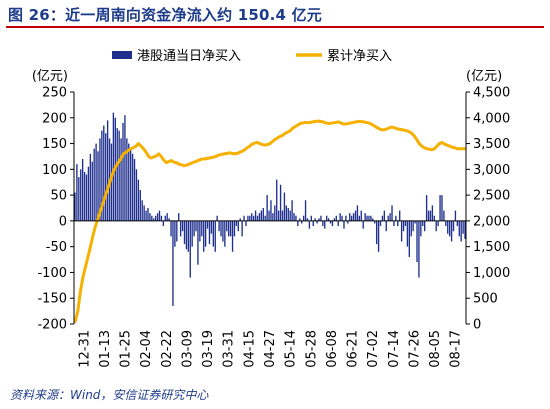 This screenshot has height=409, width=550. Describe the element at coordinates (291, 349) in the screenshot. I see `x-tick-label: 05-14` at that location.